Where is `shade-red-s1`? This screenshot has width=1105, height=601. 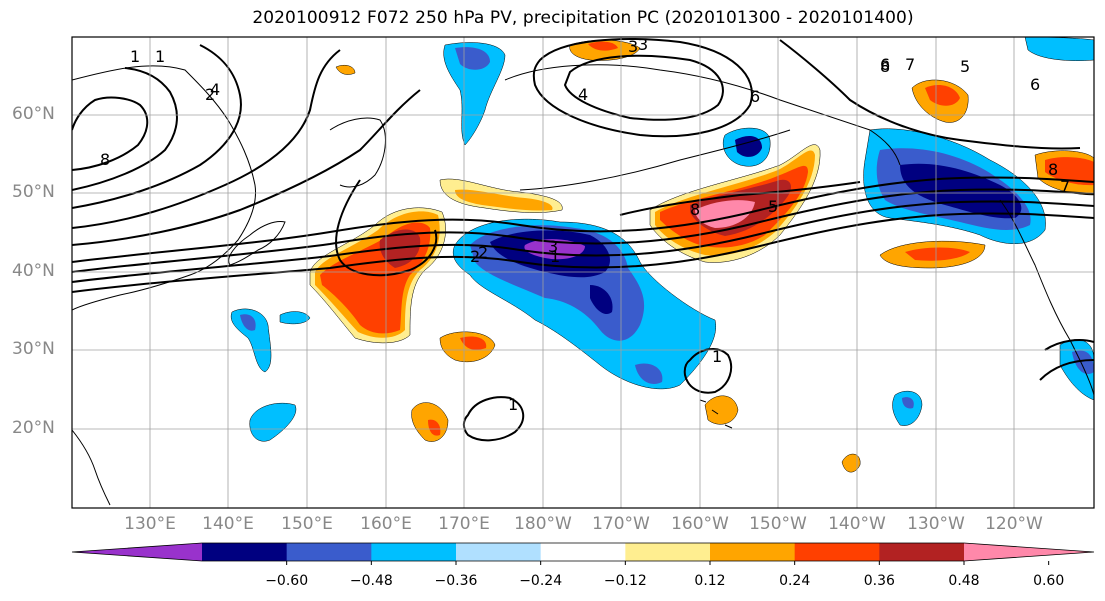 shade-red-s1 is located at coordinates (473, 343).